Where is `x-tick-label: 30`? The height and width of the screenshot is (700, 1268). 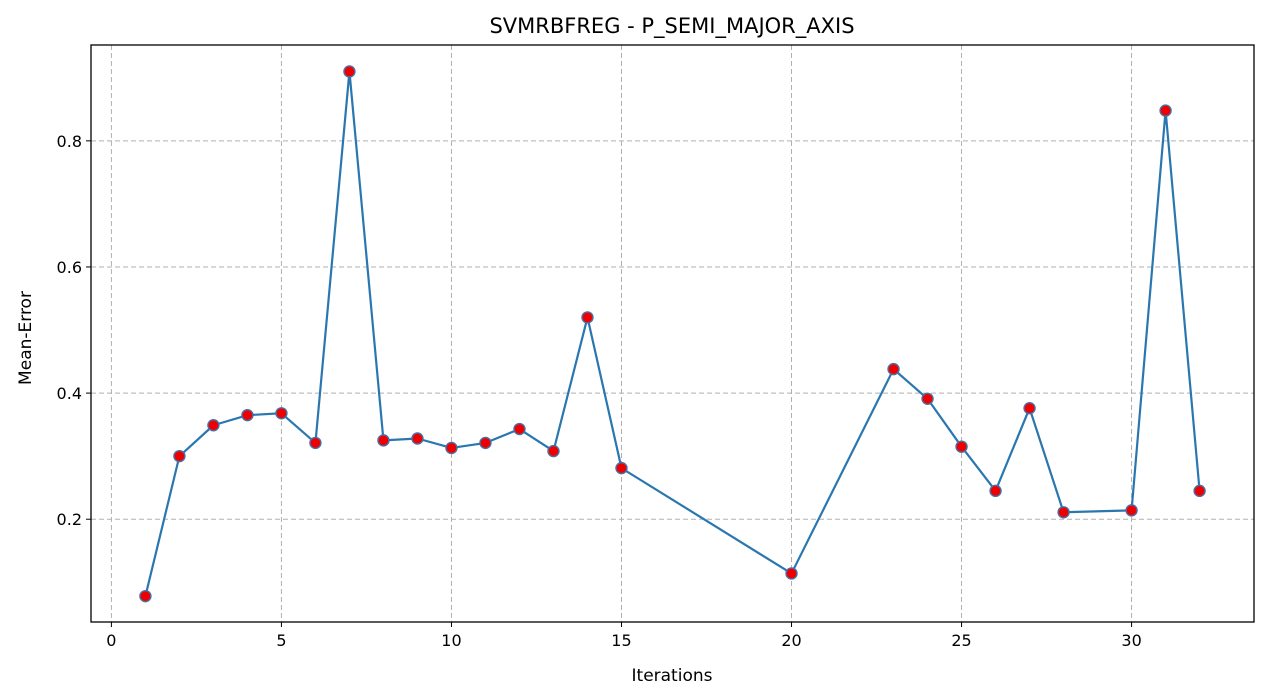
x-tick-label: 30 is located at coordinates (1131, 640).